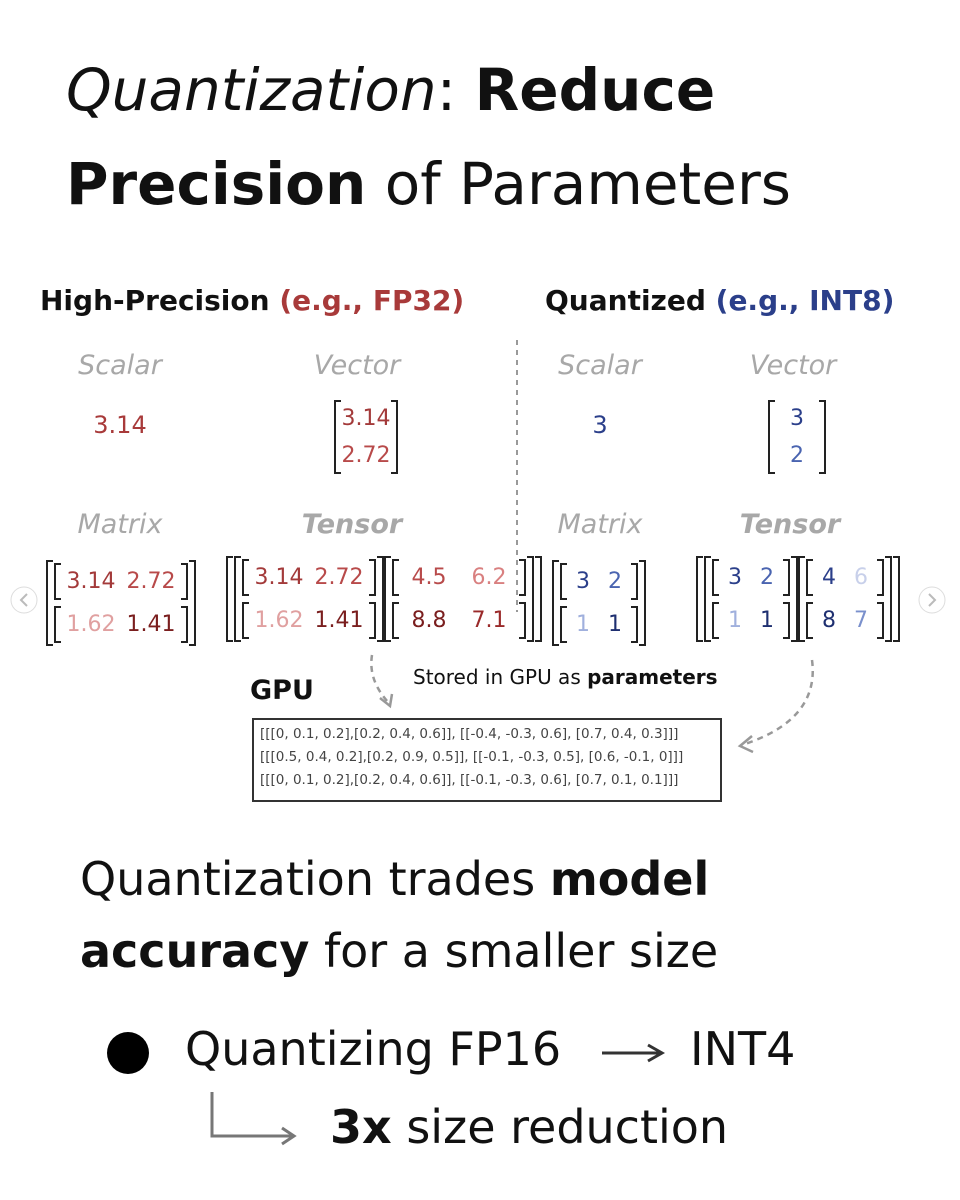  I want to click on bullet, so click(128, 1053).